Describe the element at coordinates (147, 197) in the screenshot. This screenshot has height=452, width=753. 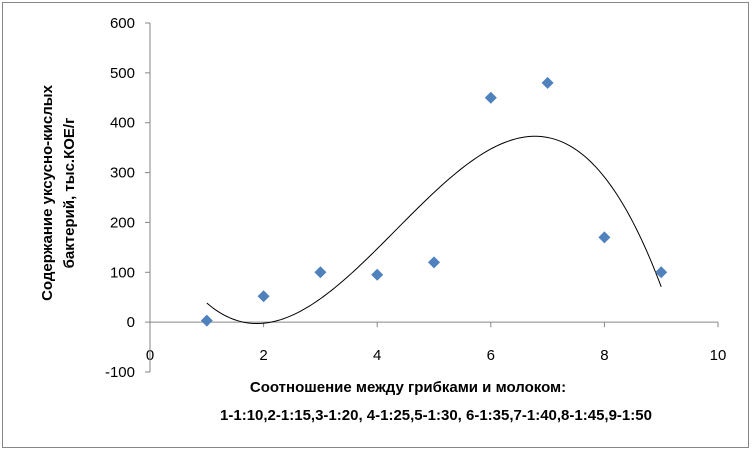
I see `y-tick-marks` at that location.